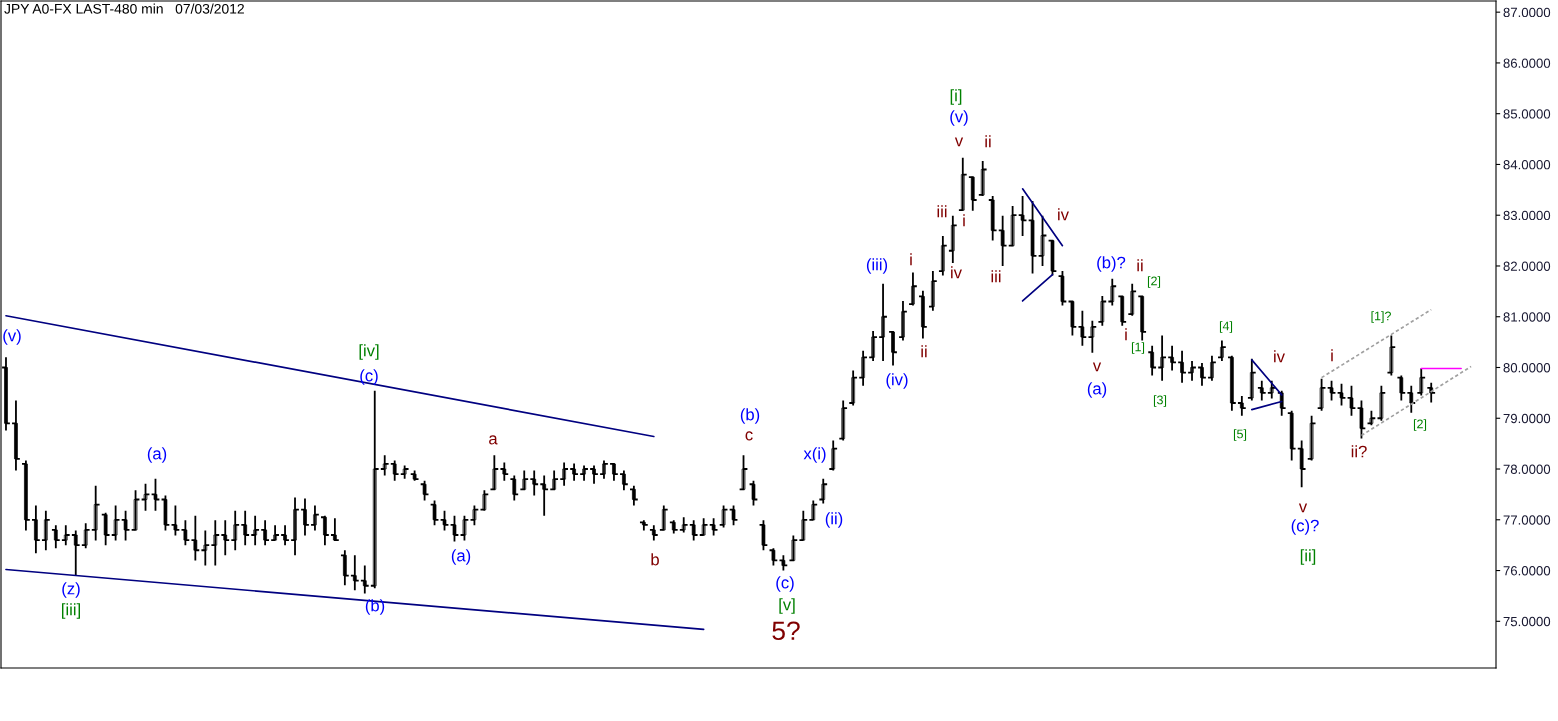 The width and height of the screenshot is (1558, 721). I want to click on y-tick-label: 86.0000, so click(1527, 63).